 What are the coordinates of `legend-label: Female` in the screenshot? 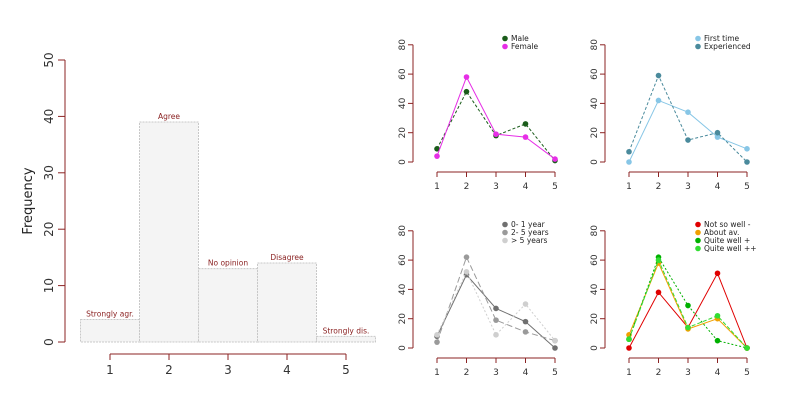 It's located at (525, 46).